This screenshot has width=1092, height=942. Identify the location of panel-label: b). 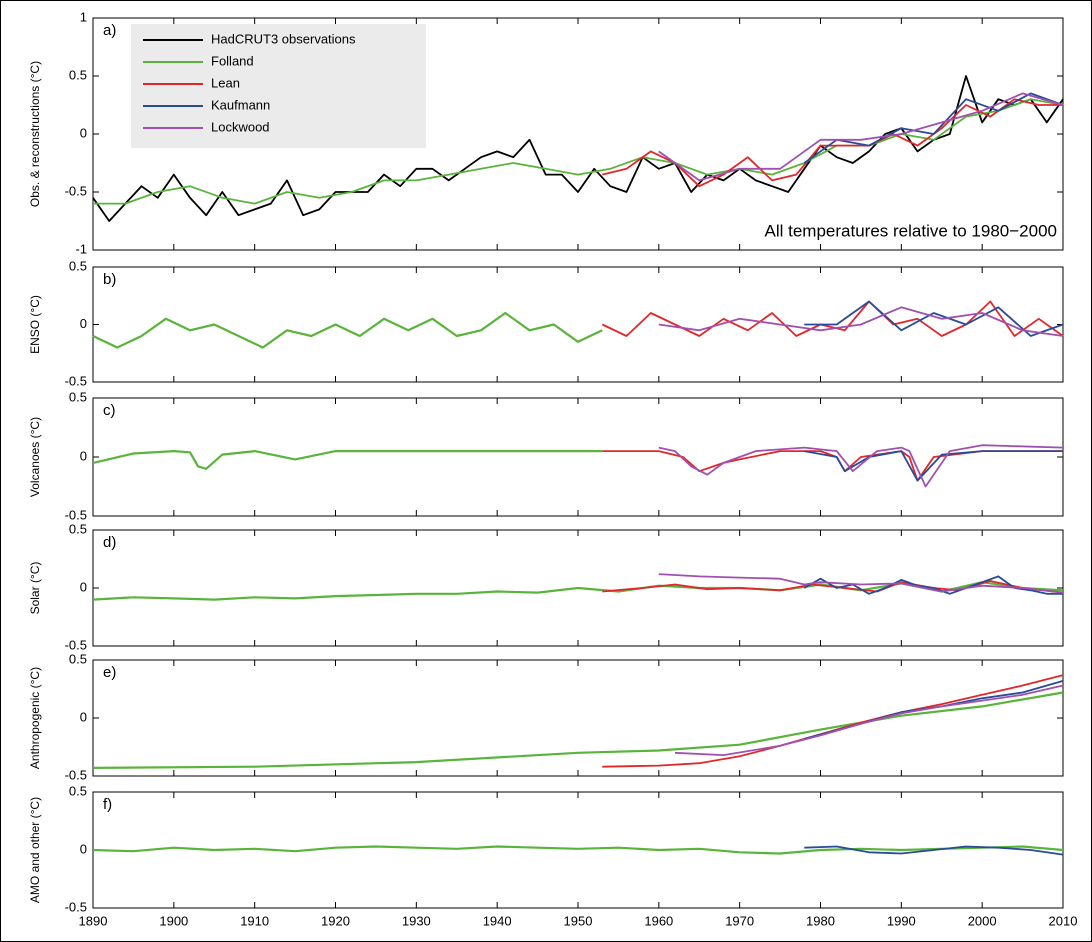
(109, 279).